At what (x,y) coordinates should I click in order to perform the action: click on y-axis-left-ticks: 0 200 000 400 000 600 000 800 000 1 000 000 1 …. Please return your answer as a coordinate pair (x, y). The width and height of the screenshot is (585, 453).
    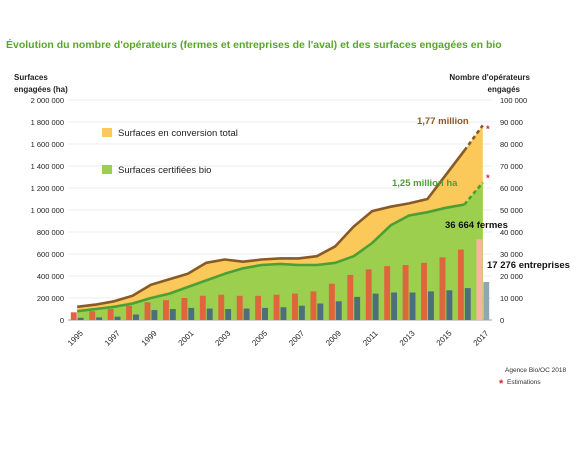
    Looking at the image, I should click on (47, 210).